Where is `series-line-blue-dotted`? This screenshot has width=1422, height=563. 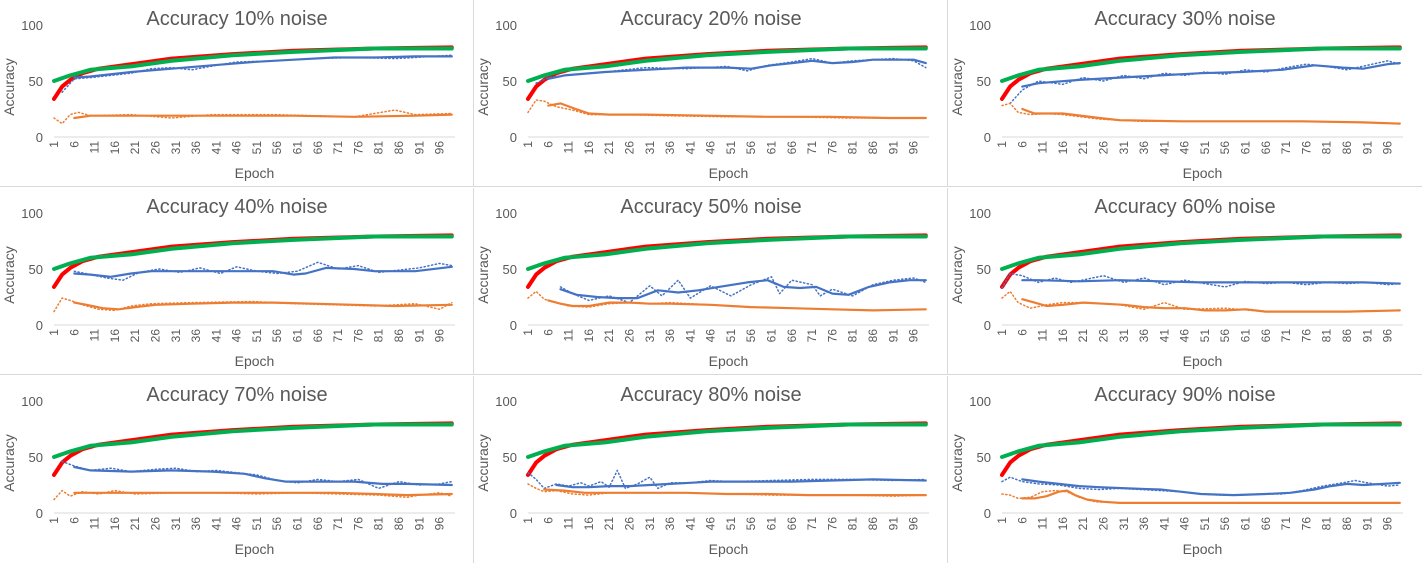 series-line-blue-dotted is located at coordinates (257, 475).